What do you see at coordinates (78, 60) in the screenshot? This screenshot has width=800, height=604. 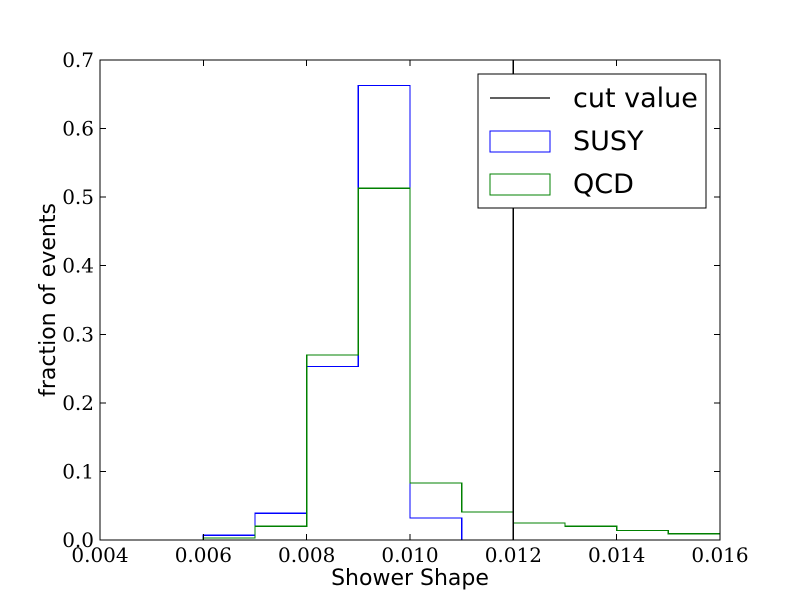 I see `y-tick-label: 0.7` at bounding box center [78, 60].